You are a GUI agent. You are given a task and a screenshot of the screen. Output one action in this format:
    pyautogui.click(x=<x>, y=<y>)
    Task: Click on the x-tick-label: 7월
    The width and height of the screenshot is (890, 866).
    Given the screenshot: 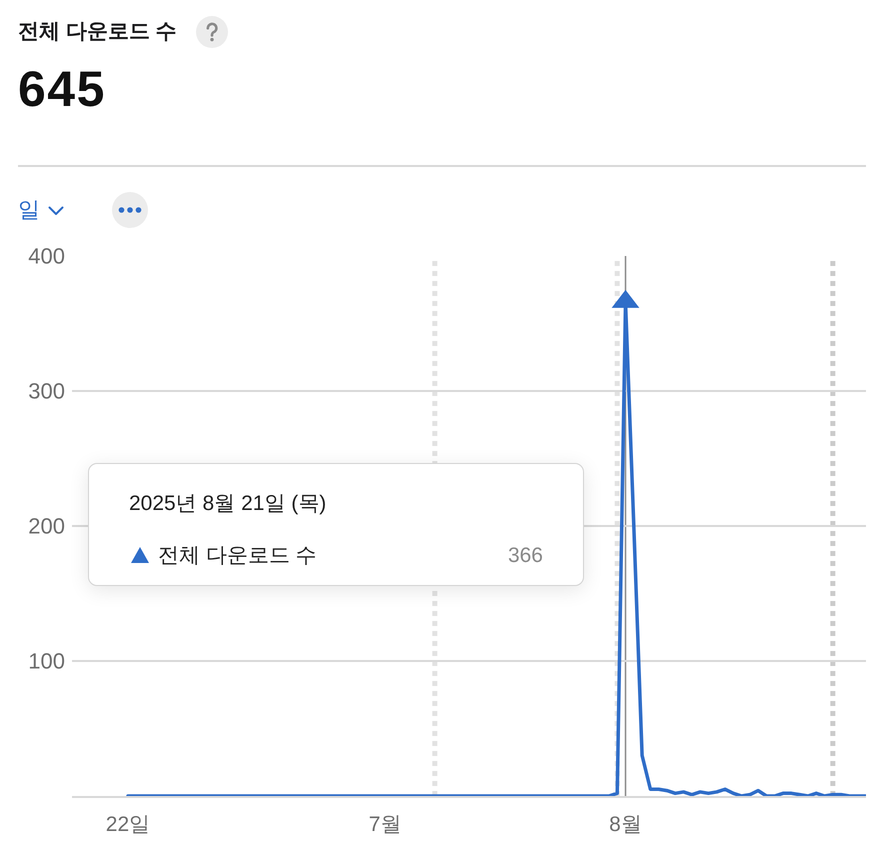 What is the action you would take?
    pyautogui.click(x=385, y=824)
    